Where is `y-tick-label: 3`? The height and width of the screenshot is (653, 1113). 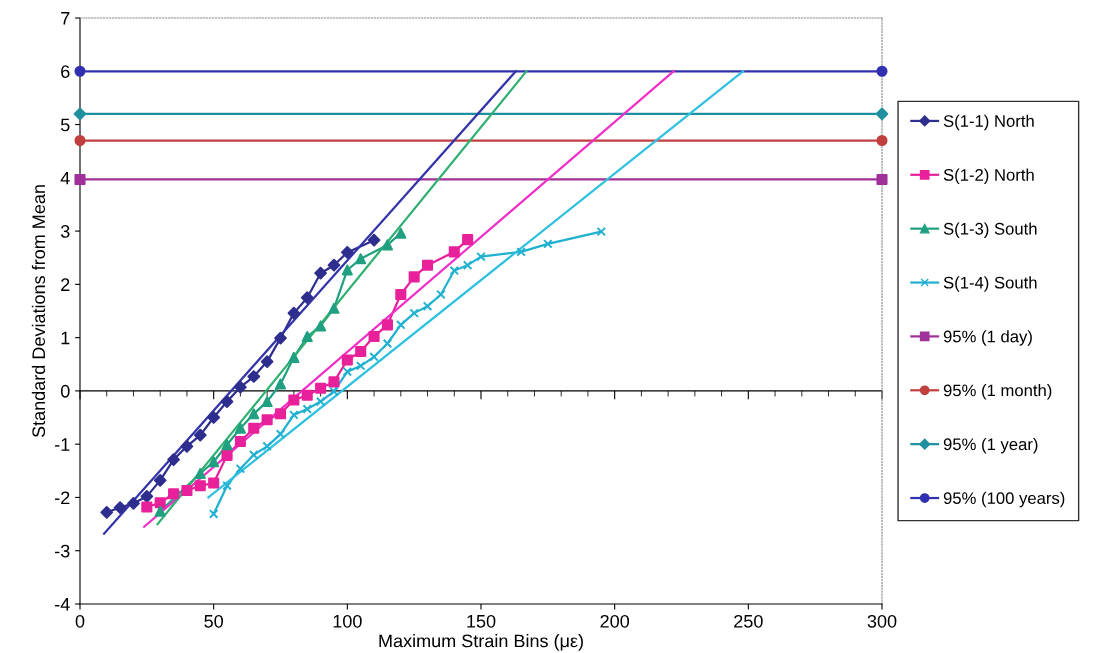
y-tick-label: 3 is located at coordinates (65, 231).